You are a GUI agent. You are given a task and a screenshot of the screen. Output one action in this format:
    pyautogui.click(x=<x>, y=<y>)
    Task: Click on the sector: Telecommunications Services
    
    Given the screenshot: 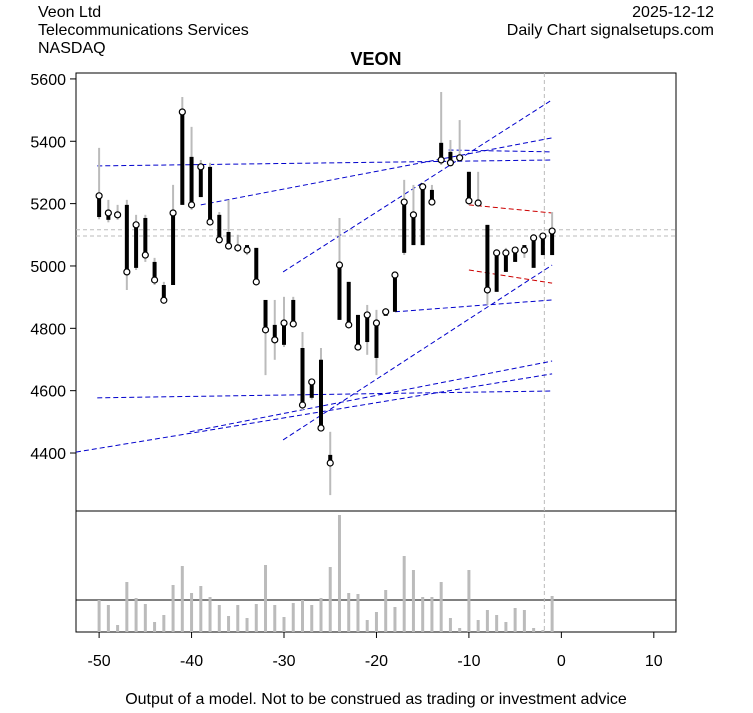 What is the action you would take?
    pyautogui.click(x=143, y=30)
    